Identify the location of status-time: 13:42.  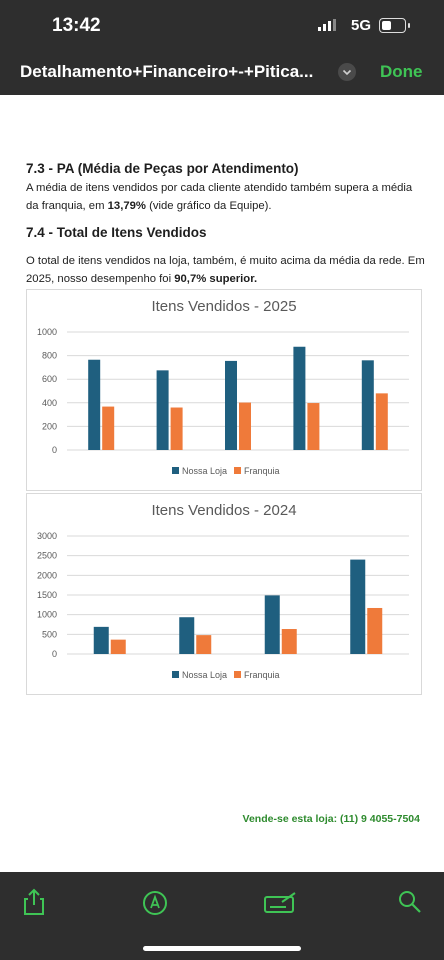
(76, 25).